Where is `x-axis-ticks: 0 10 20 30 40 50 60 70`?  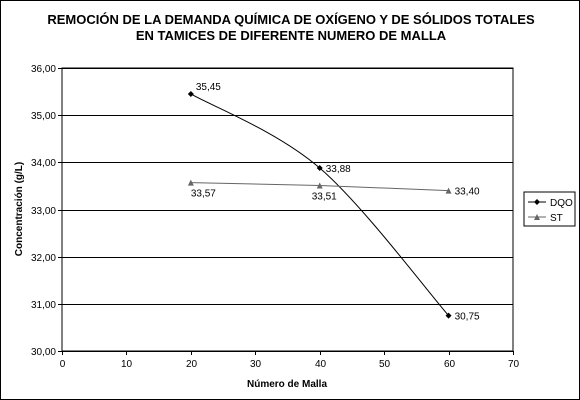 x-axis-ticks: 0 10 20 30 40 50 60 70 is located at coordinates (290, 360).